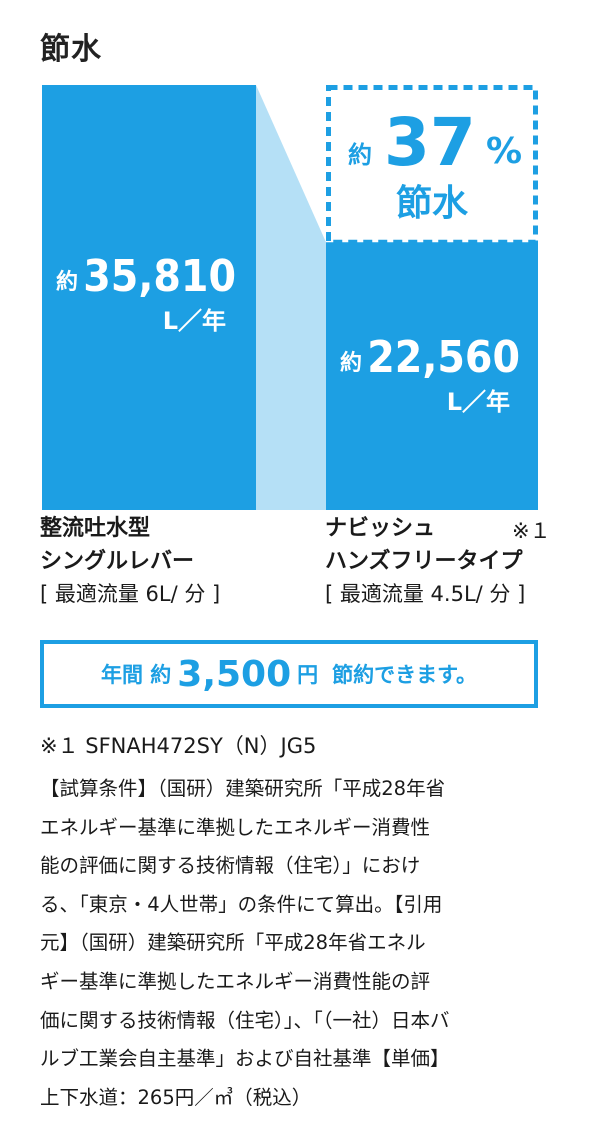  I want to click on comparison-connector, so click(291, 297).